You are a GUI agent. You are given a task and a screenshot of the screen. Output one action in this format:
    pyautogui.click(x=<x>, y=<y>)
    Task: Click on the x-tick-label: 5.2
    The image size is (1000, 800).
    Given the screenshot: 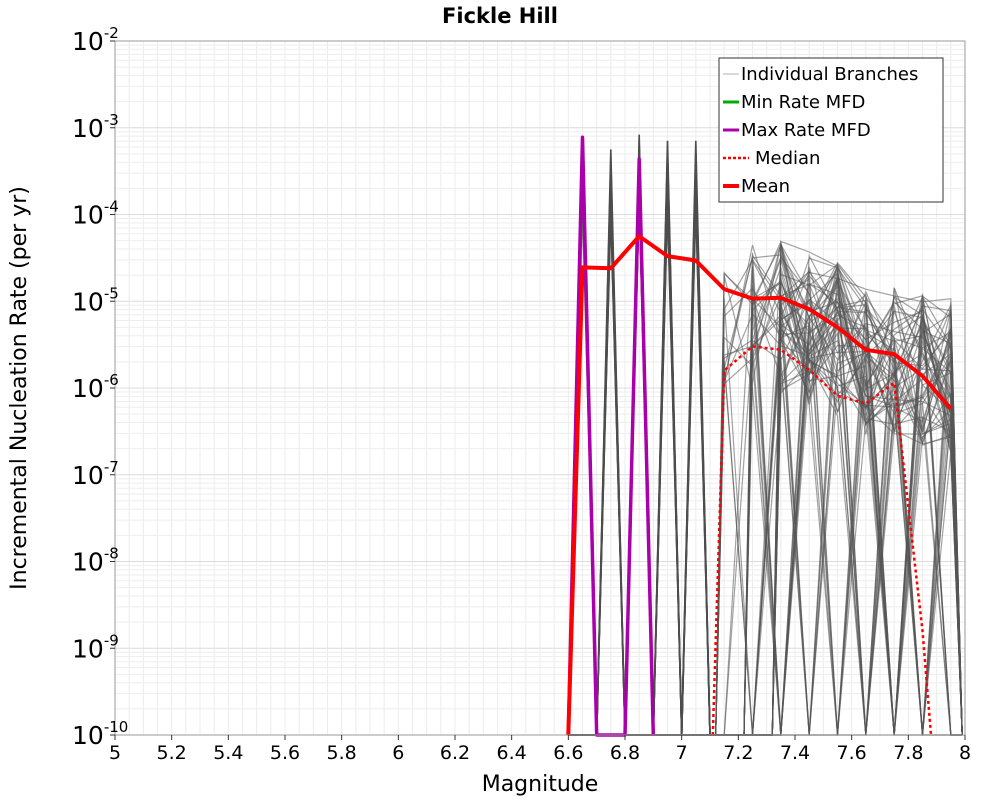 What is the action you would take?
    pyautogui.click(x=172, y=753)
    